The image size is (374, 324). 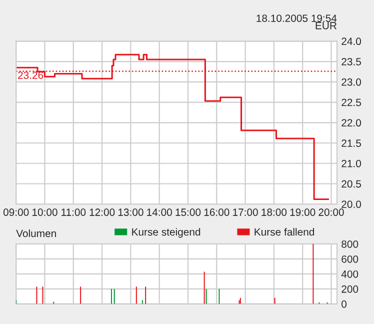 What do you see at coordinates (31, 75) in the screenshot?
I see `ref-line-label: 23.26` at bounding box center [31, 75].